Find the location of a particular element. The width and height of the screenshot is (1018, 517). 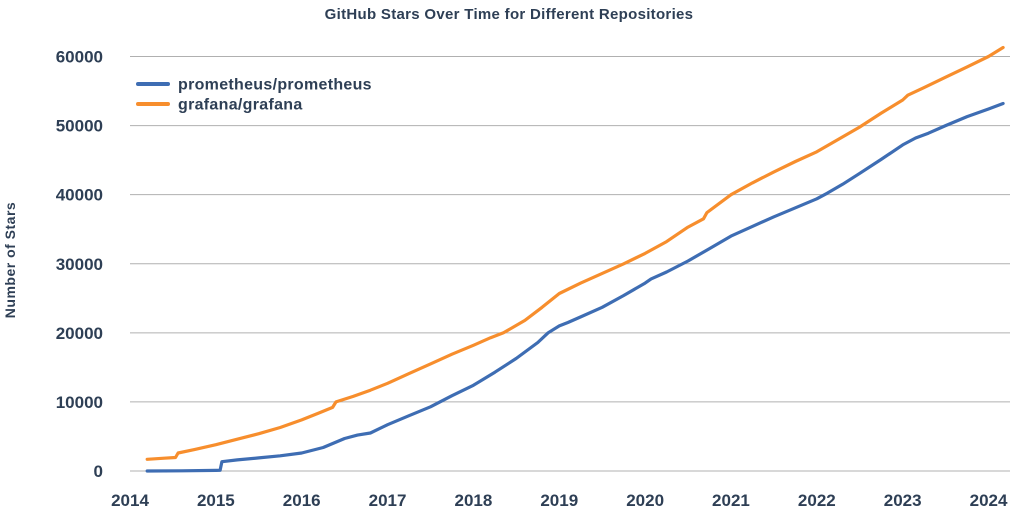

x-tick-label: 2021 is located at coordinates (731, 500).